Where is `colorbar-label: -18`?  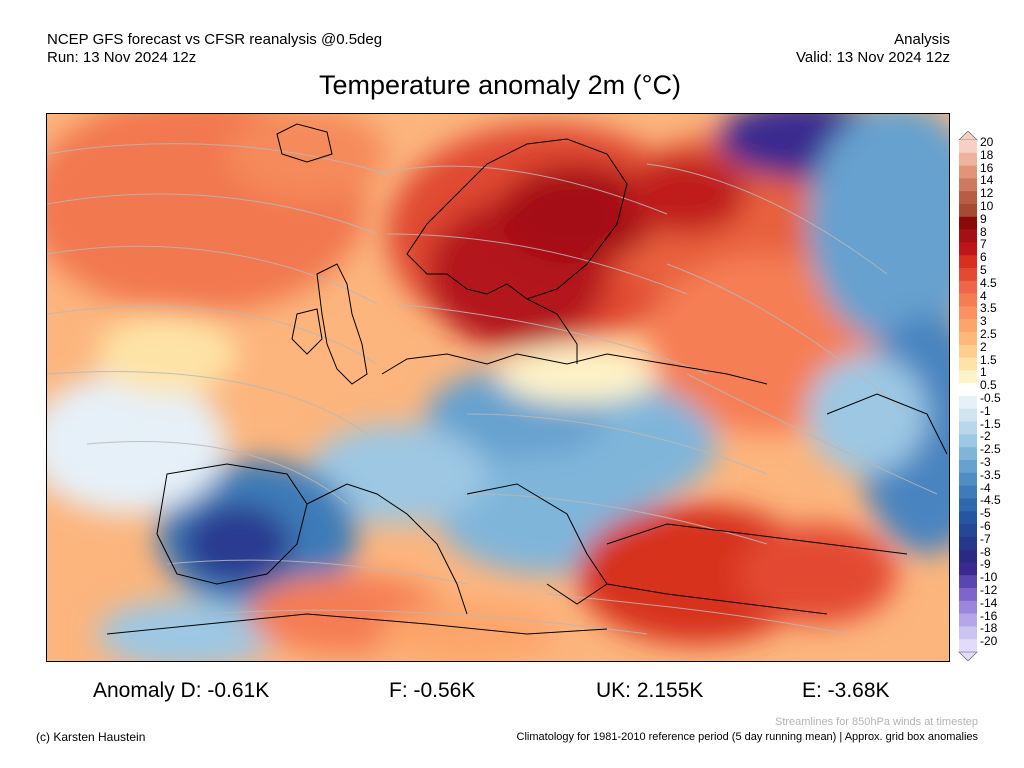
colorbar-label: -18 is located at coordinates (989, 628).